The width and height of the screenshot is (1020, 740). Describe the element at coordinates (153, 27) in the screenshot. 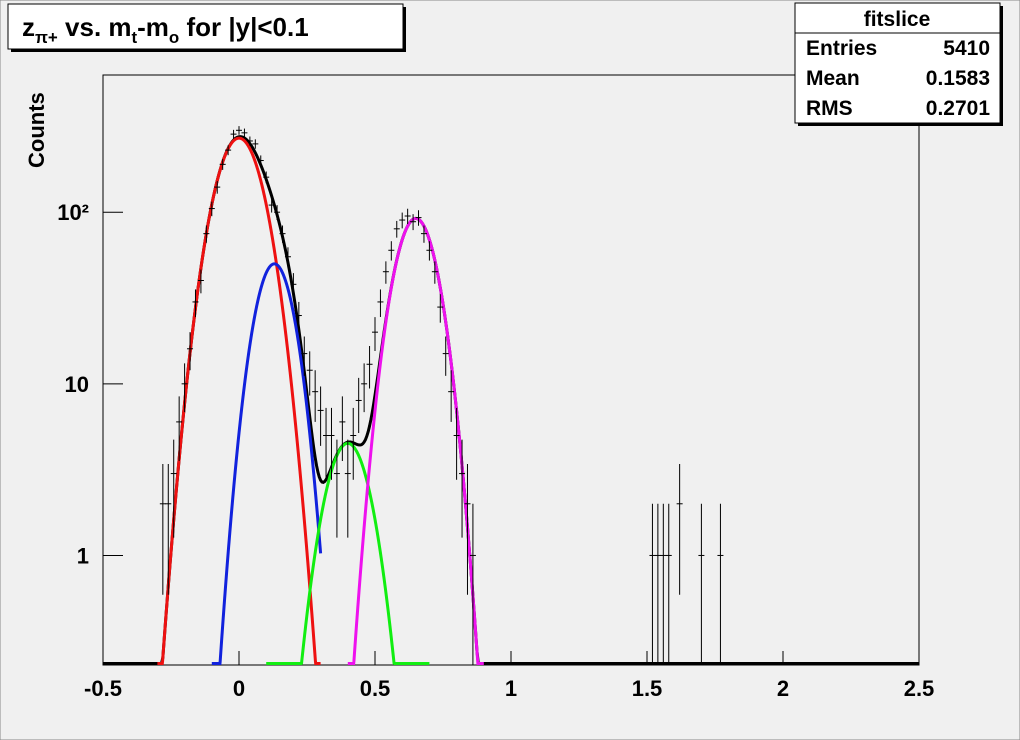

I see `text-part: -m` at that location.